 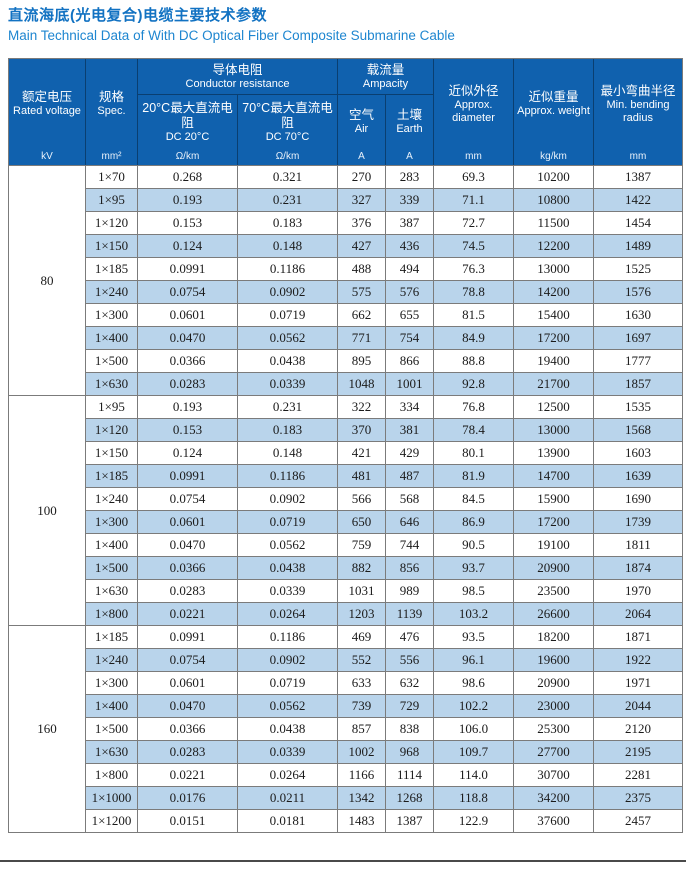 I want to click on cell: 14200, so click(x=553, y=292).